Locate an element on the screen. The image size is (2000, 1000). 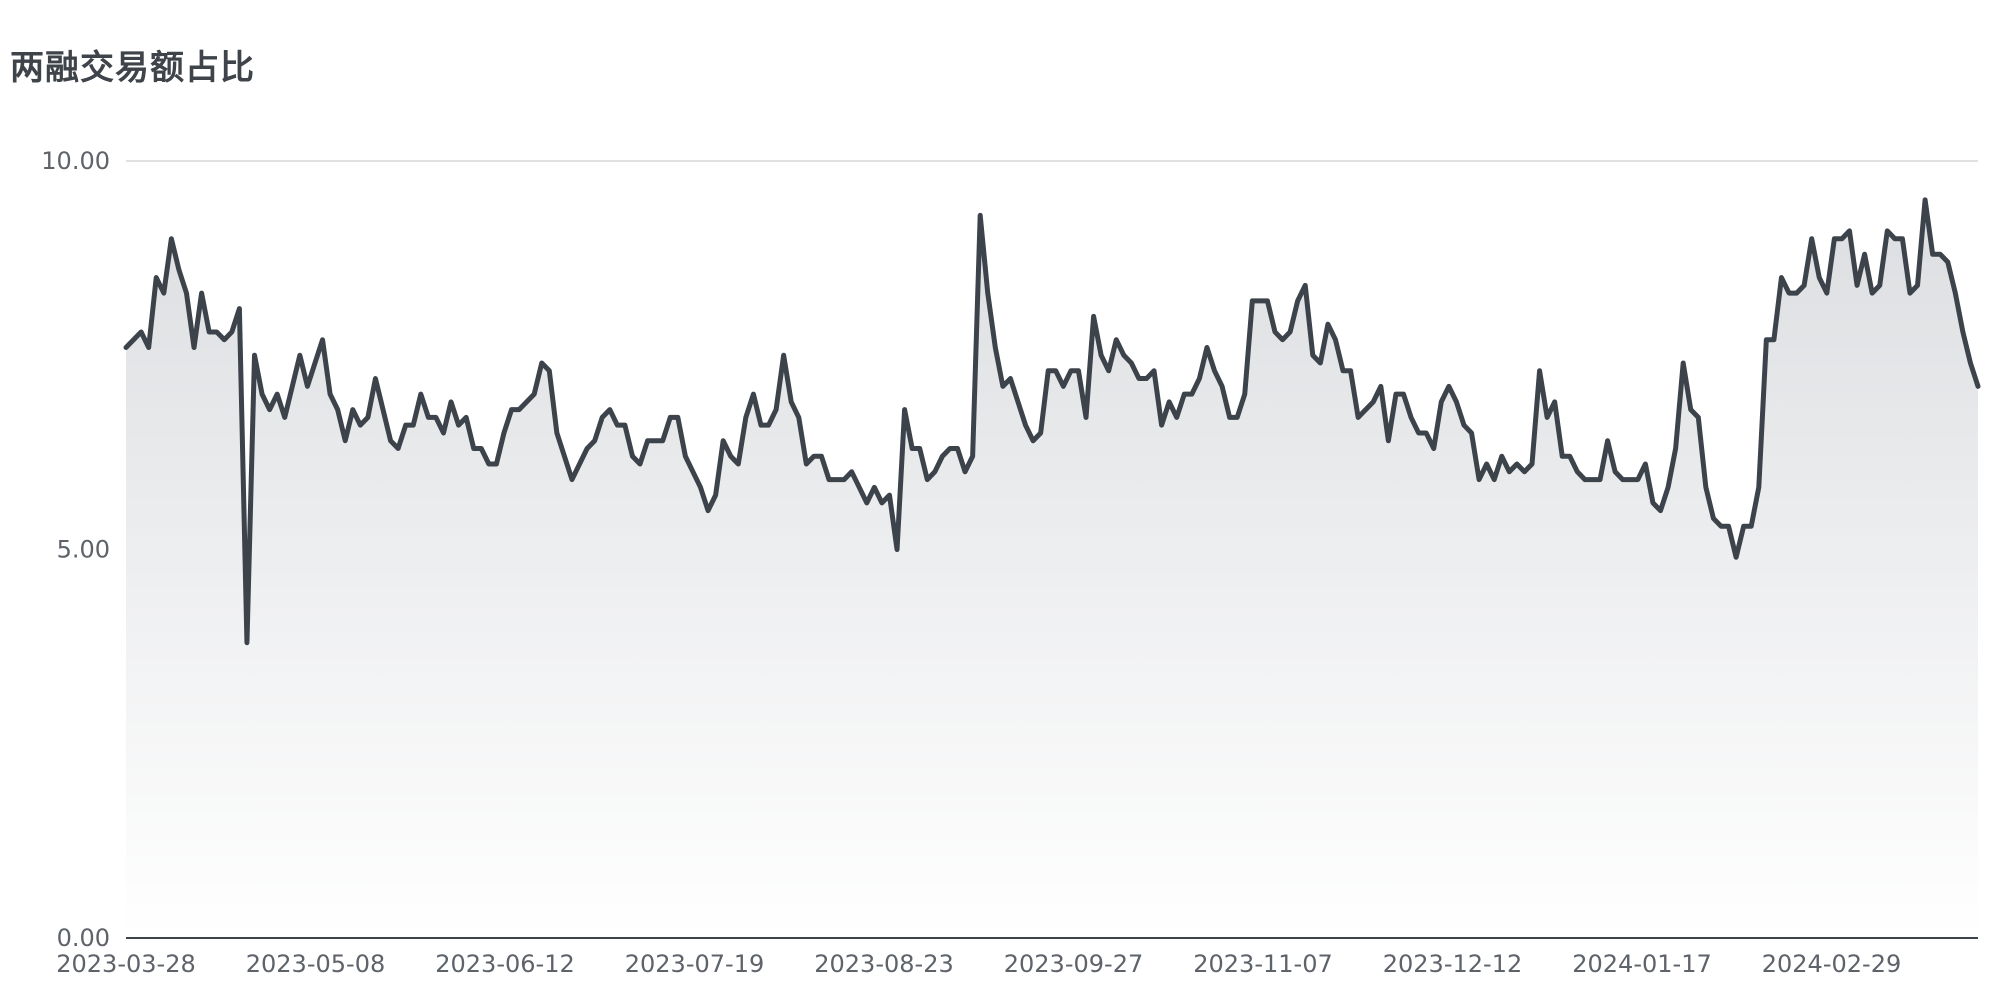
x-tick-label: 2023-09-27 is located at coordinates (1073, 964).